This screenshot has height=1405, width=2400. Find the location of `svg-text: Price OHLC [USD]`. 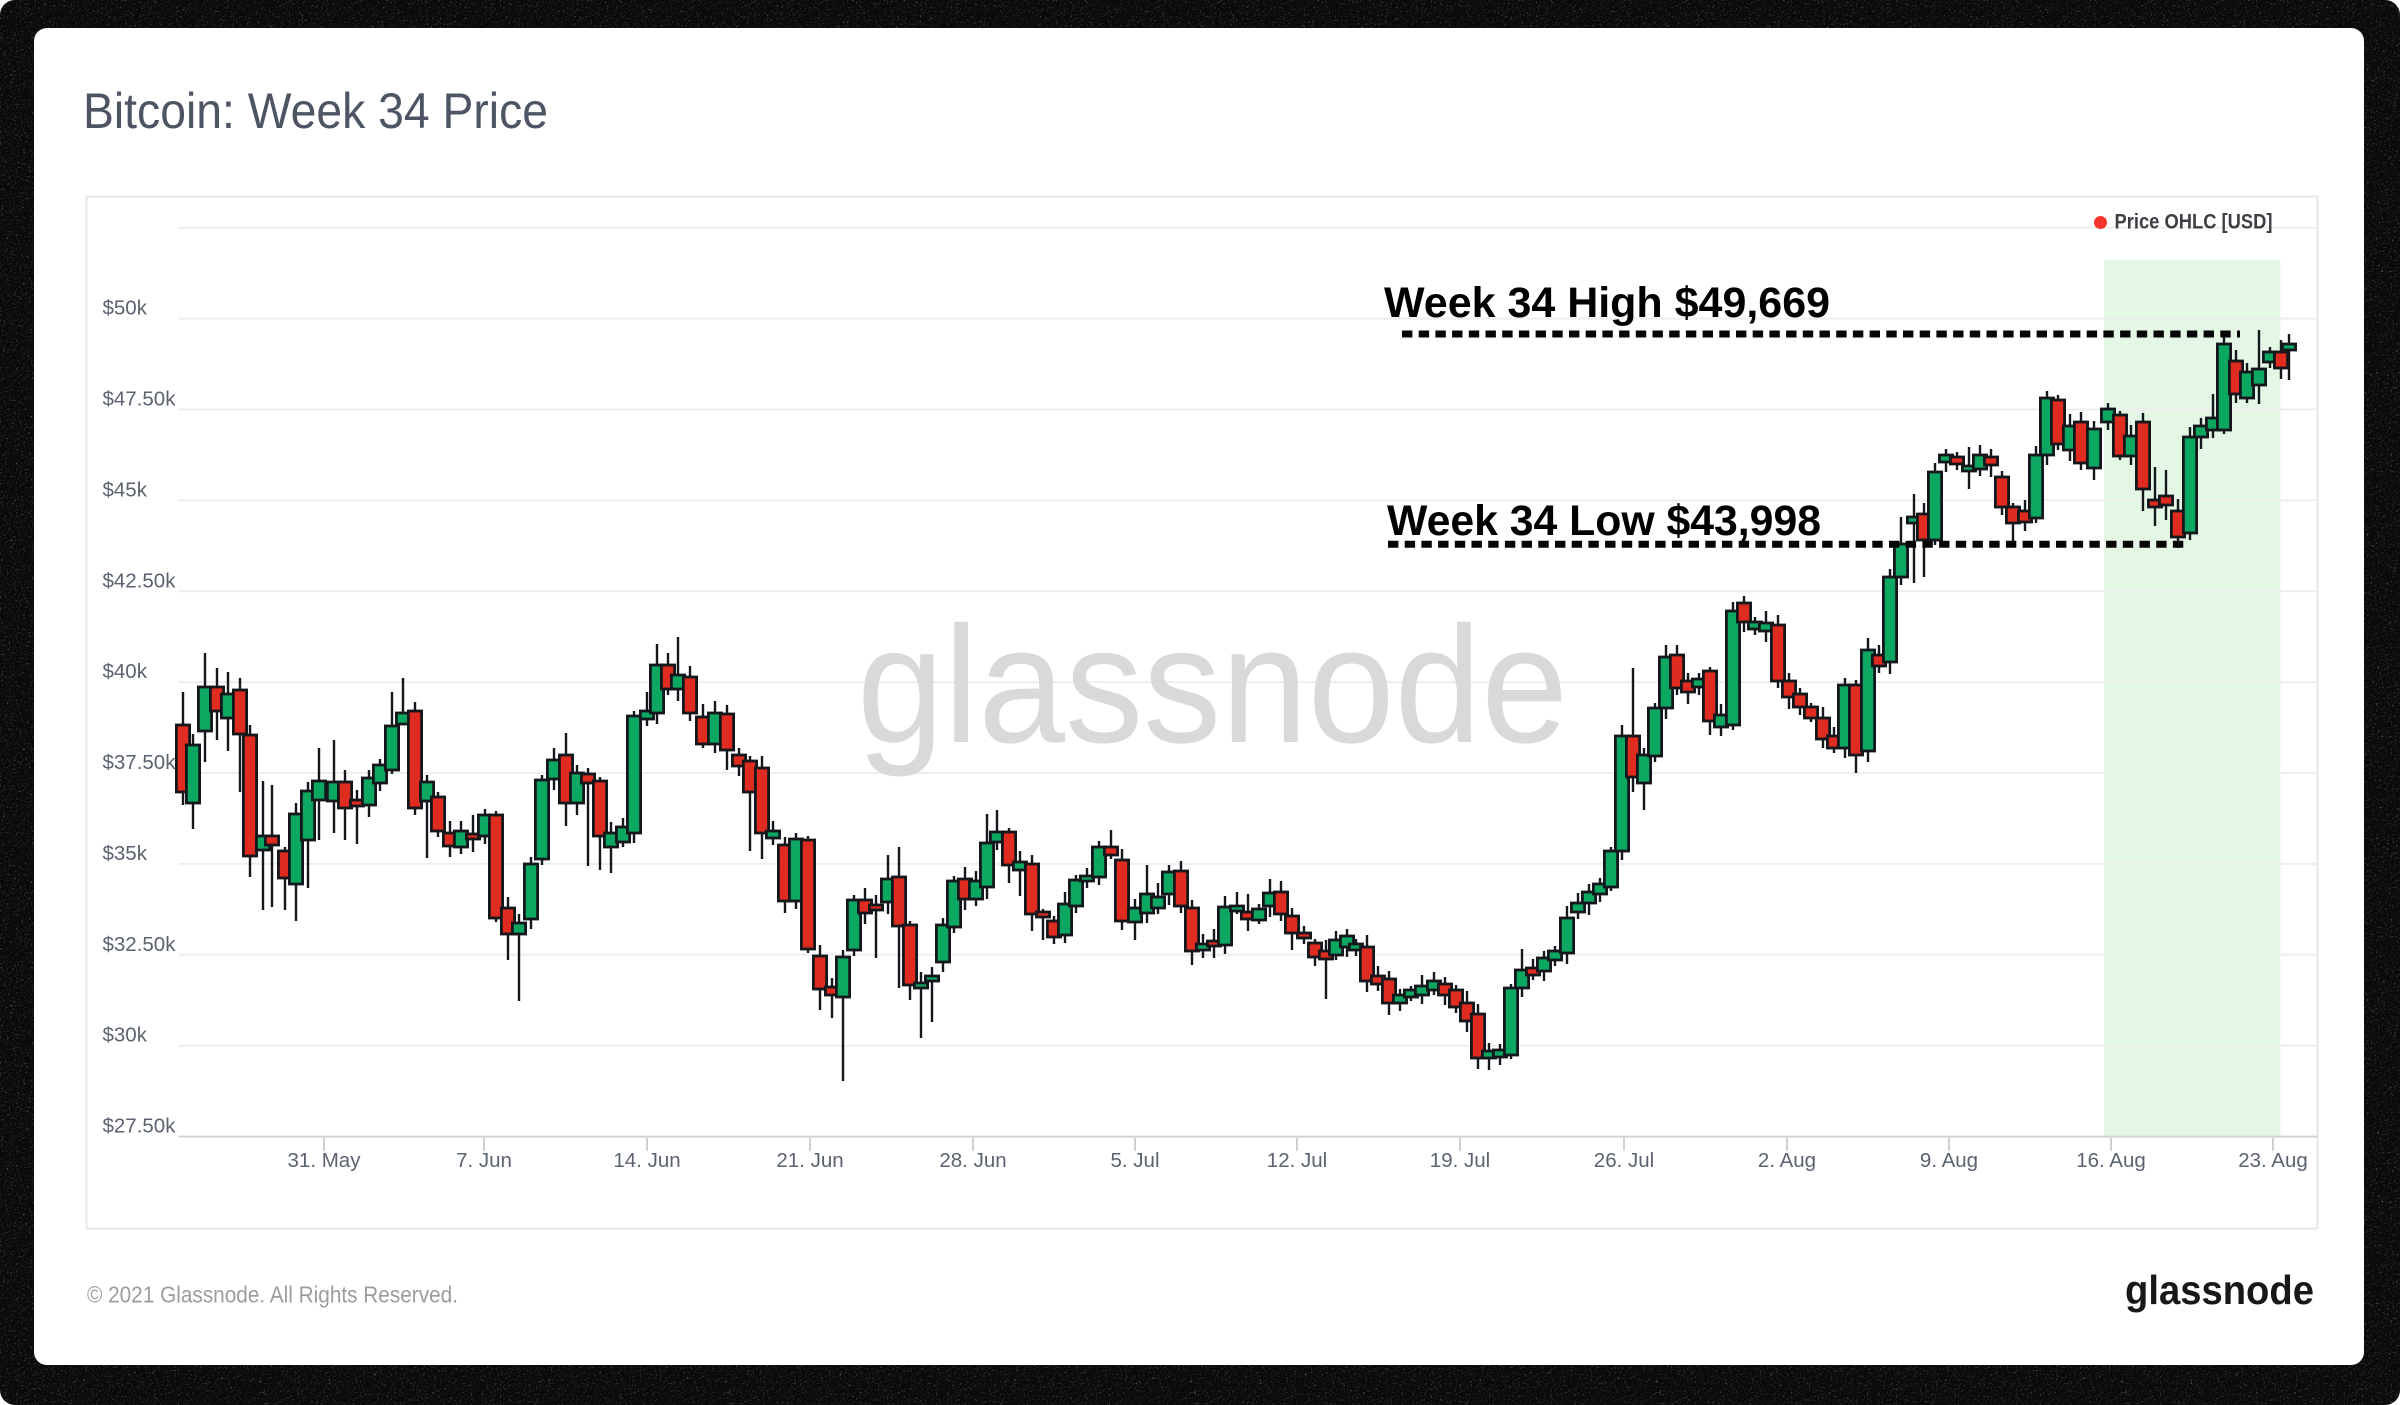

svg-text: Price OHLC [USD] is located at coordinates (2194, 222).